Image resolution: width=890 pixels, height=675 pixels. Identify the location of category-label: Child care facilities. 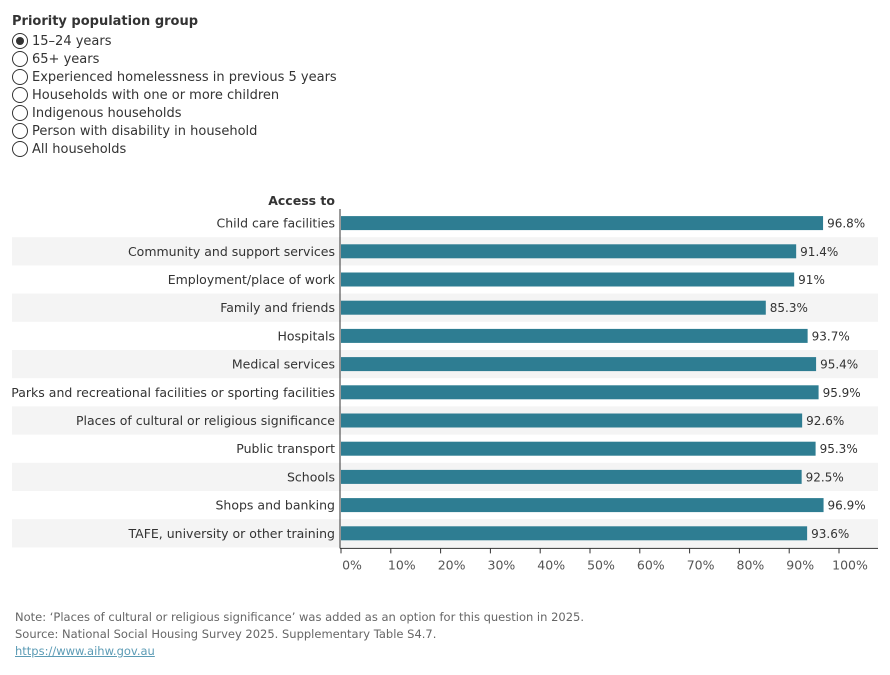
(276, 223).